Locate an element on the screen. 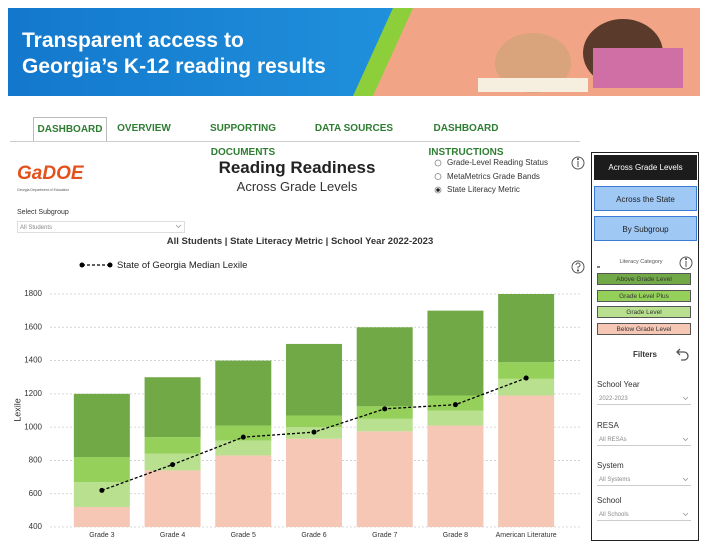  filter-label: School is located at coordinates (609, 500).